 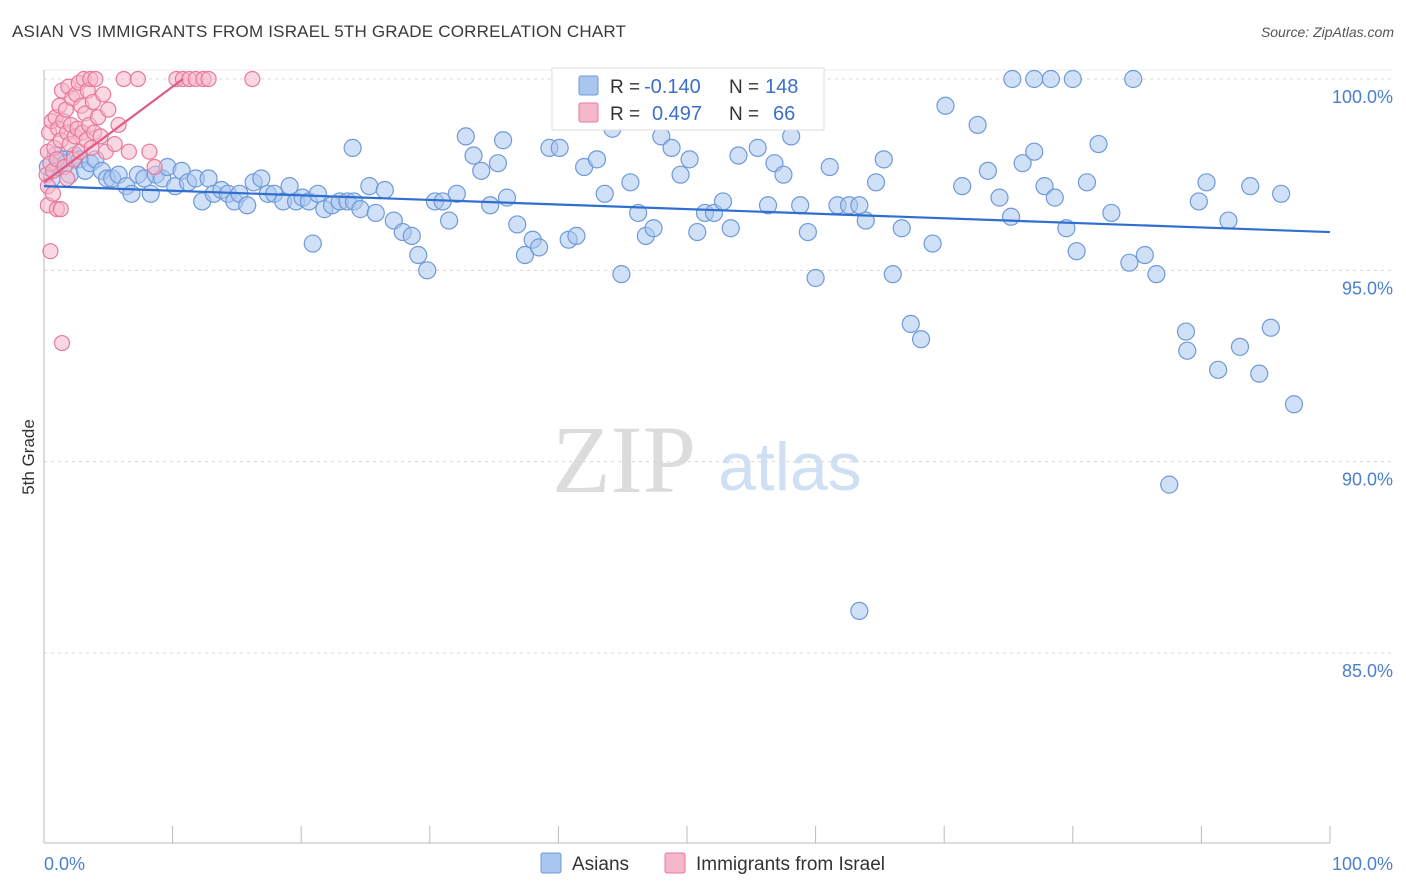 What do you see at coordinates (781, 87) in the screenshot?
I see `stats-n-value-asians: 148` at bounding box center [781, 87].